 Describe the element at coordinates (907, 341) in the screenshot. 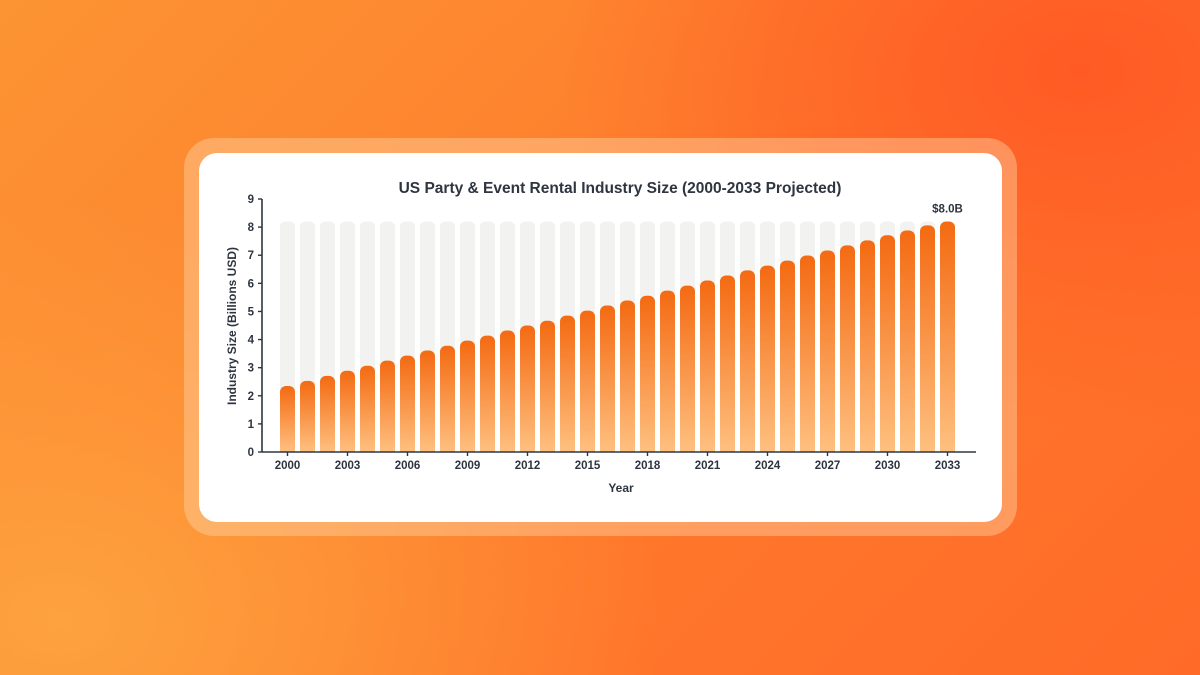

I see `bar-2031` at that location.